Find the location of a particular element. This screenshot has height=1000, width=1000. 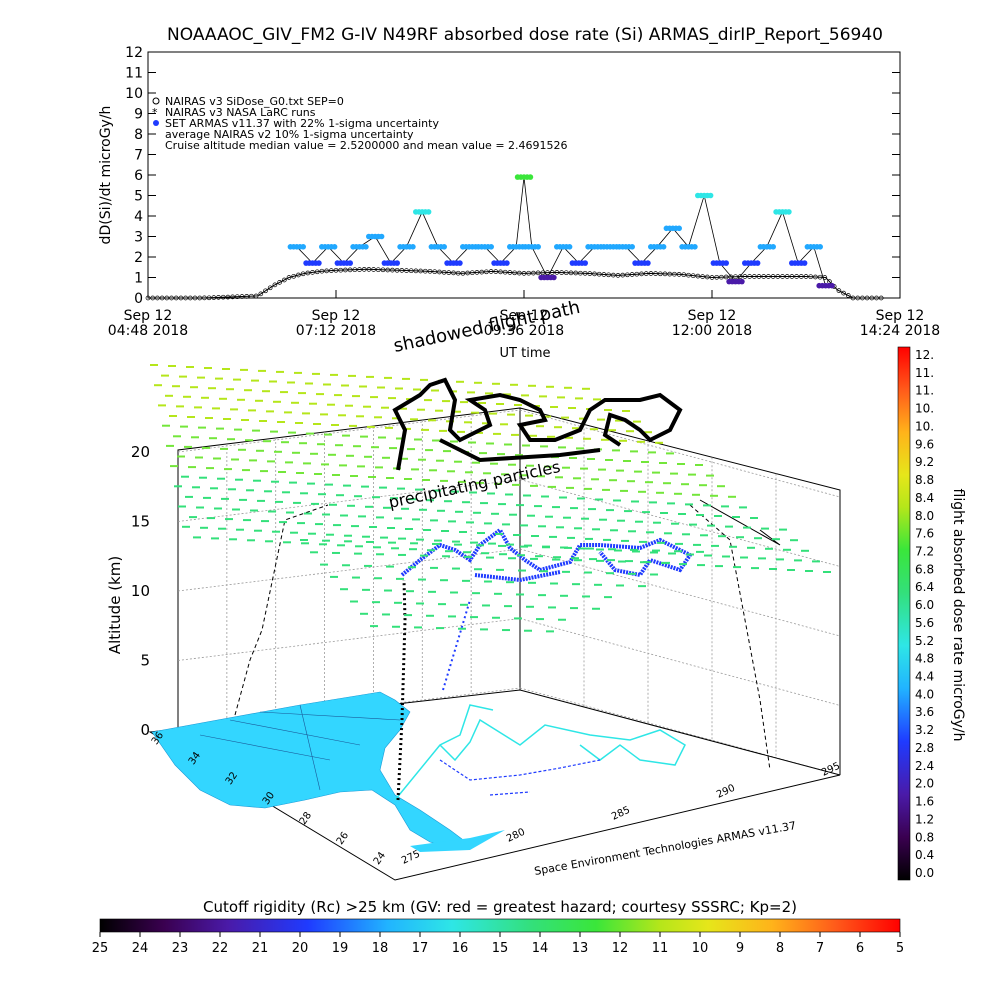

x-tick-label-time: 14:24 2018 is located at coordinates (900, 331).